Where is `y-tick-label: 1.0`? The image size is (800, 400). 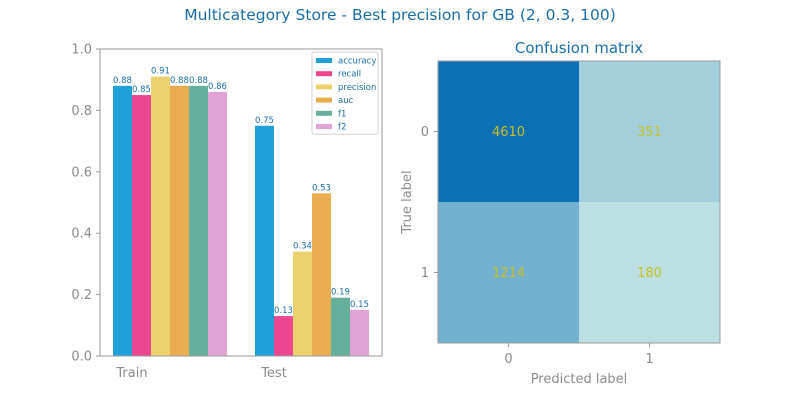 y-tick-label: 1.0 is located at coordinates (81, 50).